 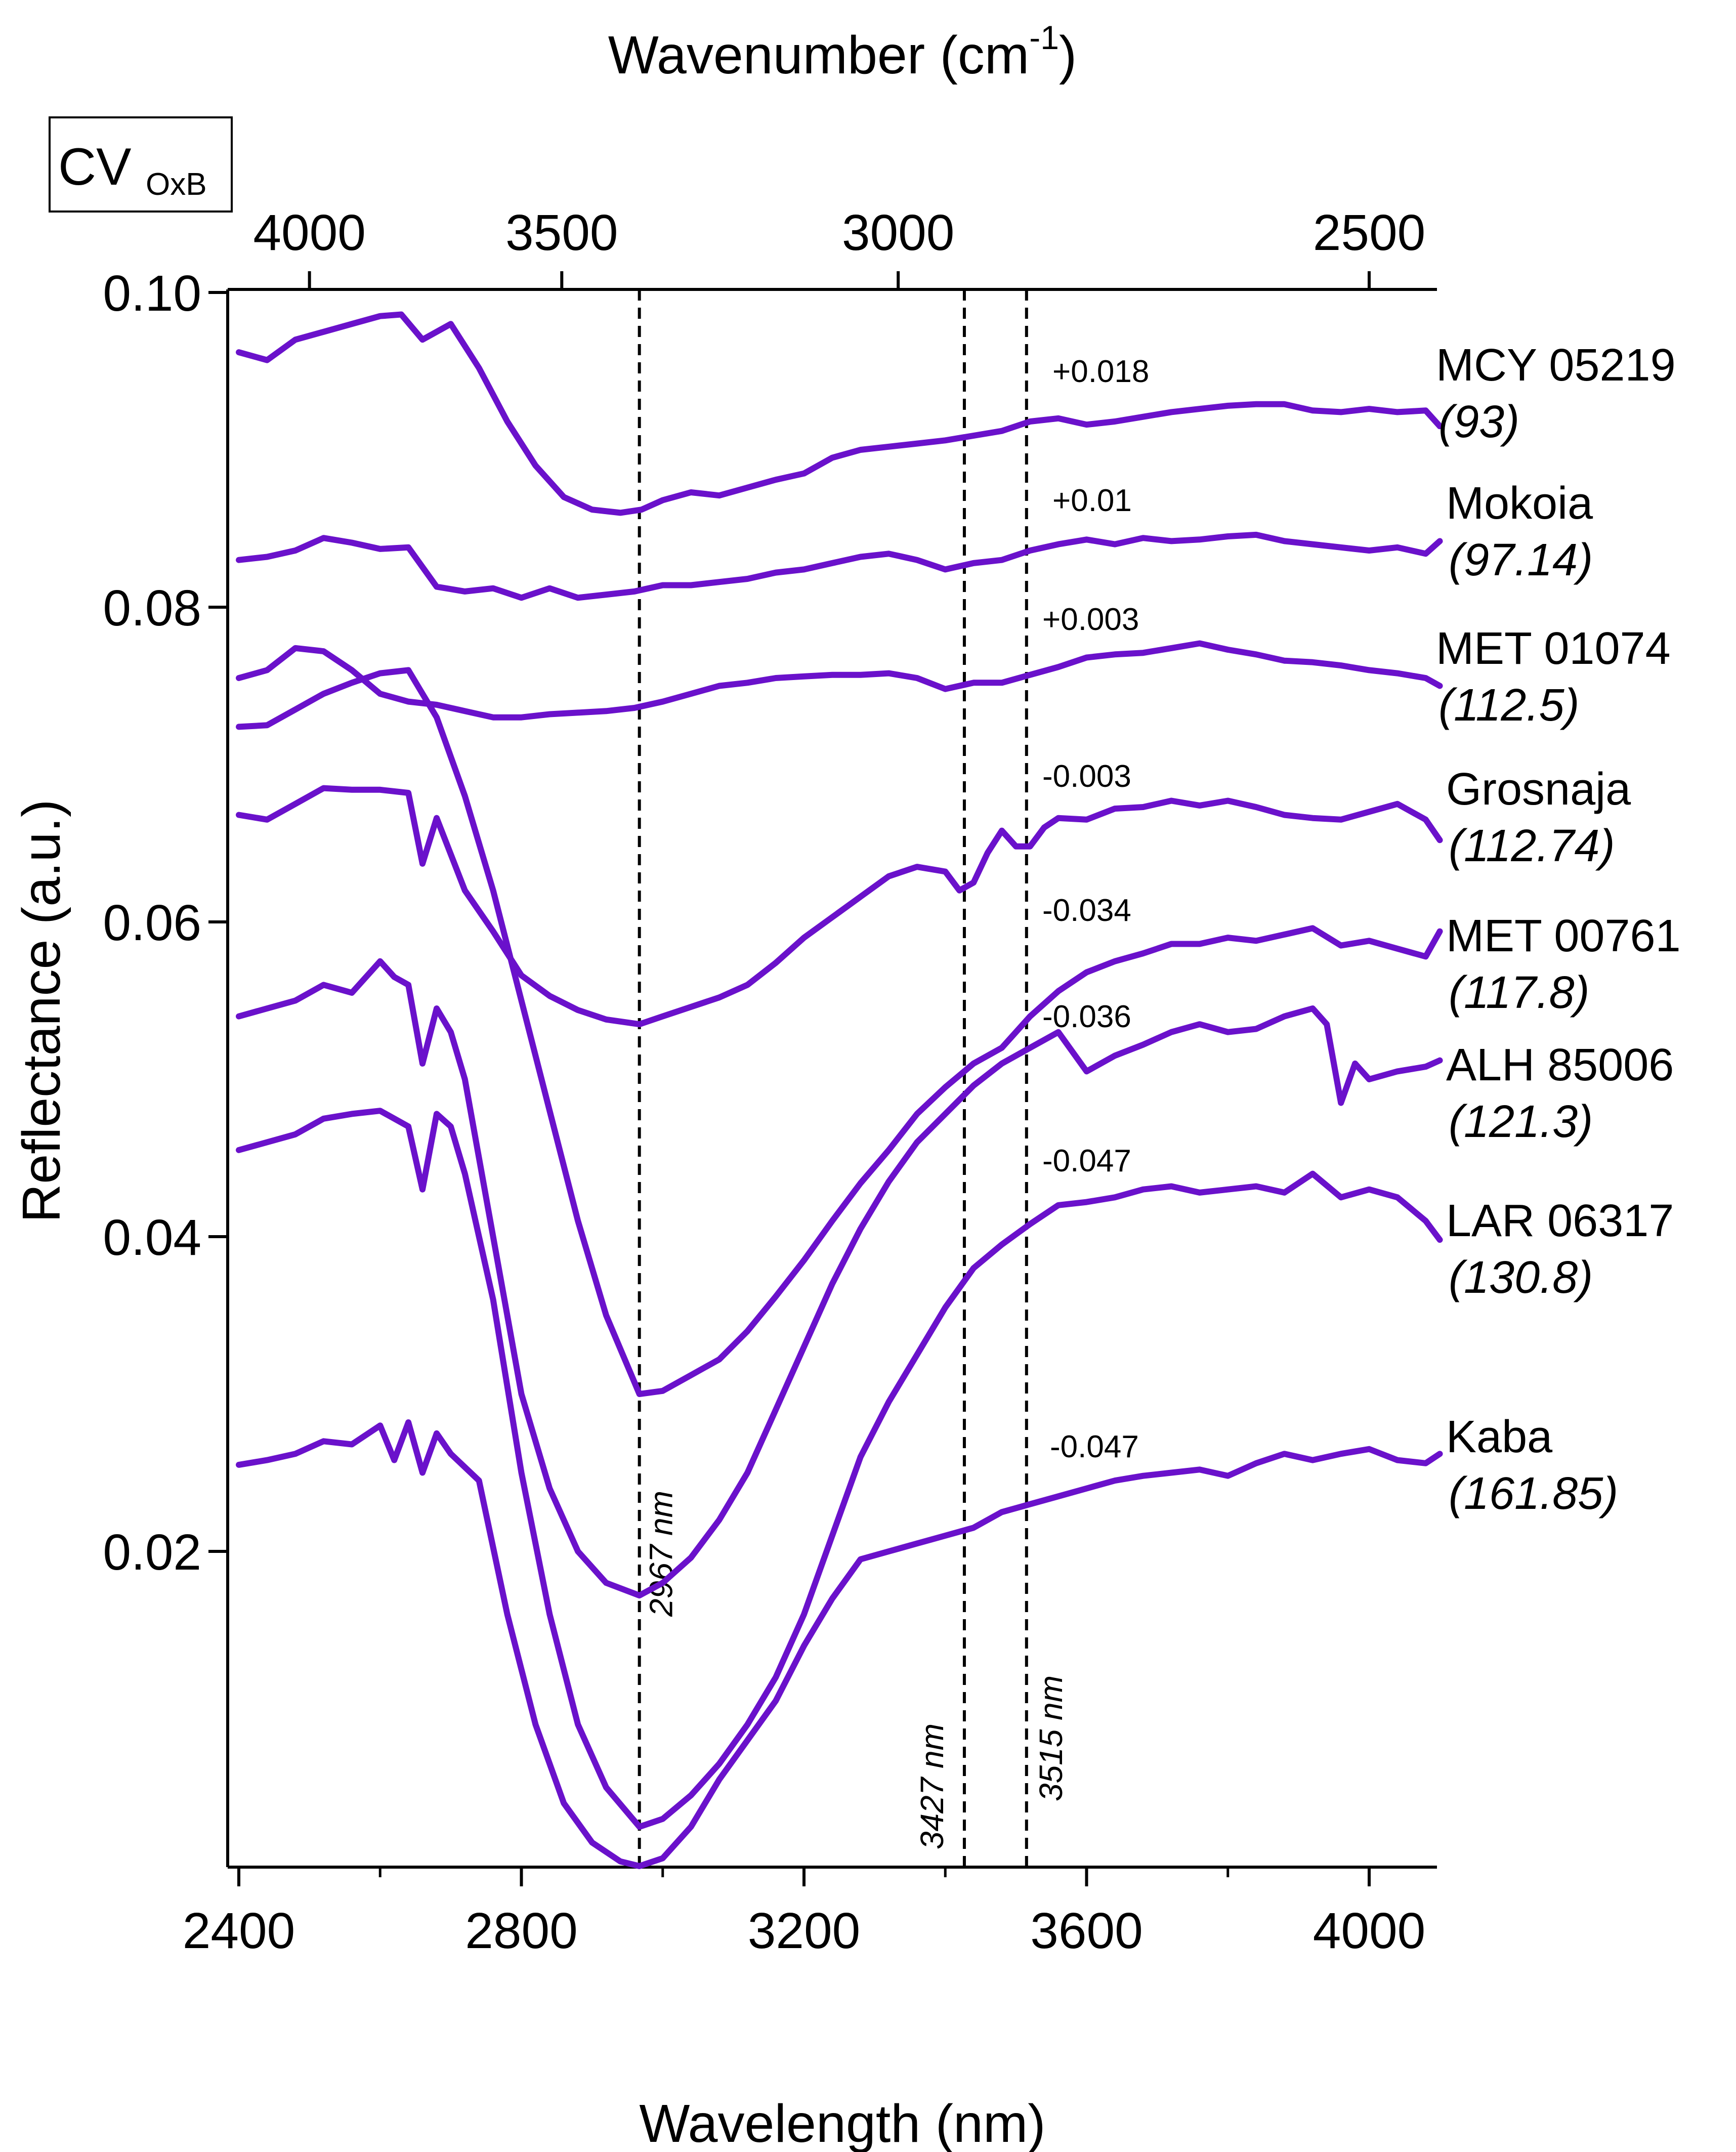 I want to click on series-sub-label: (93), so click(x=1478, y=422).